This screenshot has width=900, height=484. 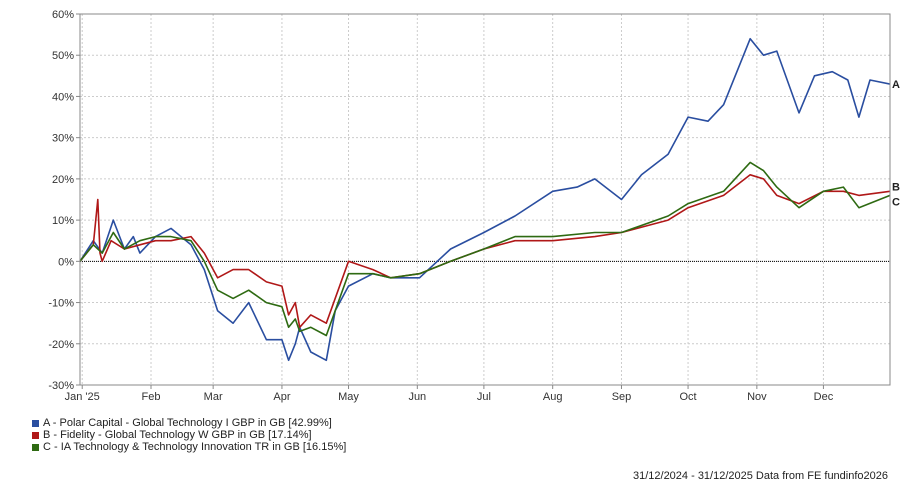 I want to click on legend-swatch-a, so click(x=35, y=423).